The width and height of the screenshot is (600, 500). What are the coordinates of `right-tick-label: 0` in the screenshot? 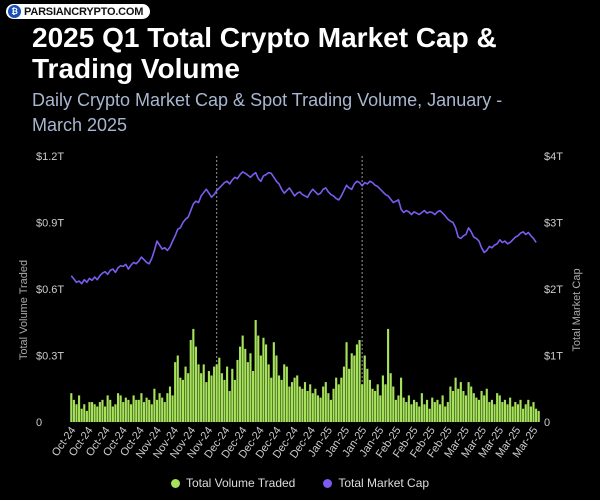 It's located at (547, 423).